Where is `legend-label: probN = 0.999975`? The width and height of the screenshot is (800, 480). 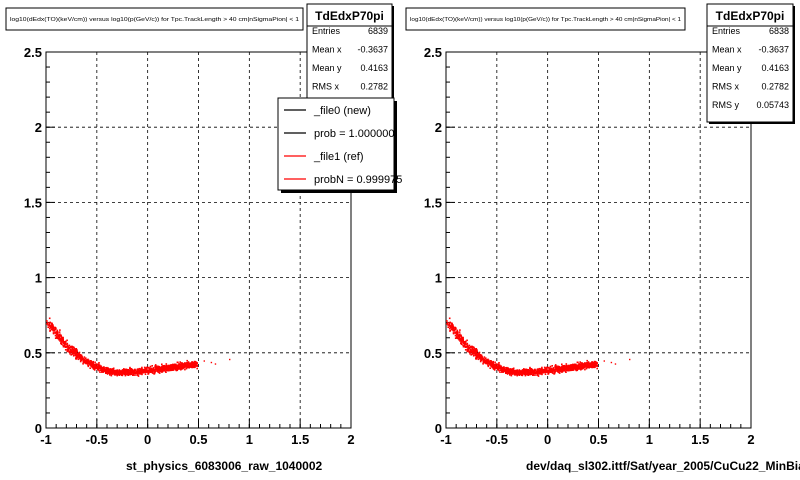 legend-label: probN = 0.999975 is located at coordinates (358, 180).